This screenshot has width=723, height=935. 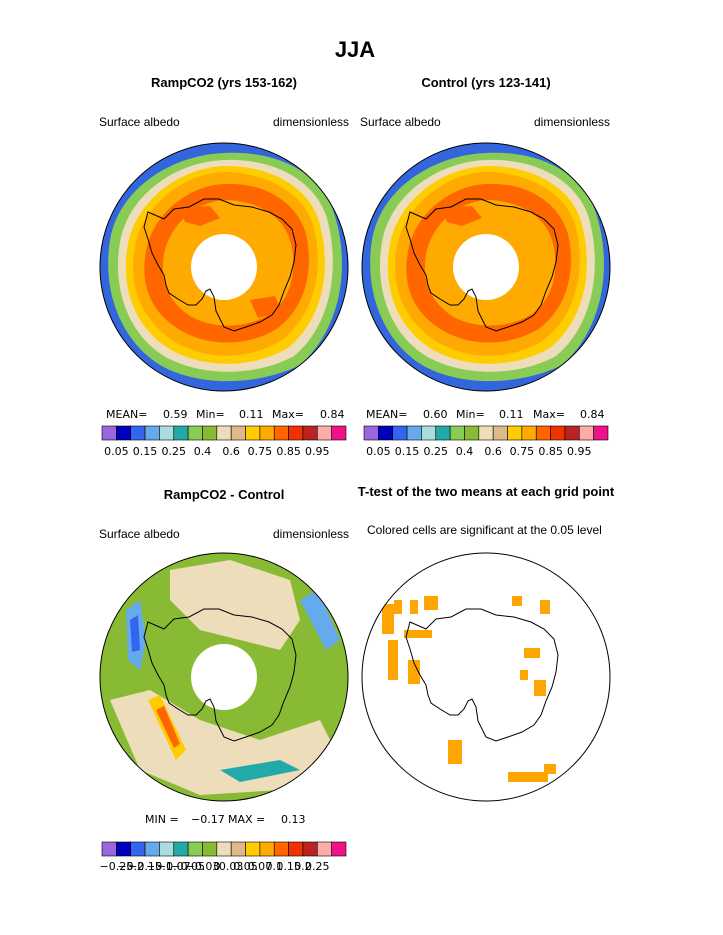 I want to click on control-min-label: Min=, so click(x=470, y=414).